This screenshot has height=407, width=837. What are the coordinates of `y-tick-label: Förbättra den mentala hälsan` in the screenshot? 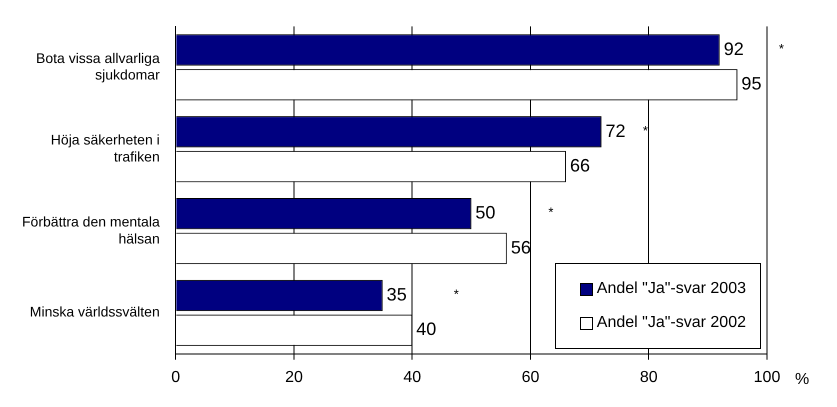 It's located at (91, 229).